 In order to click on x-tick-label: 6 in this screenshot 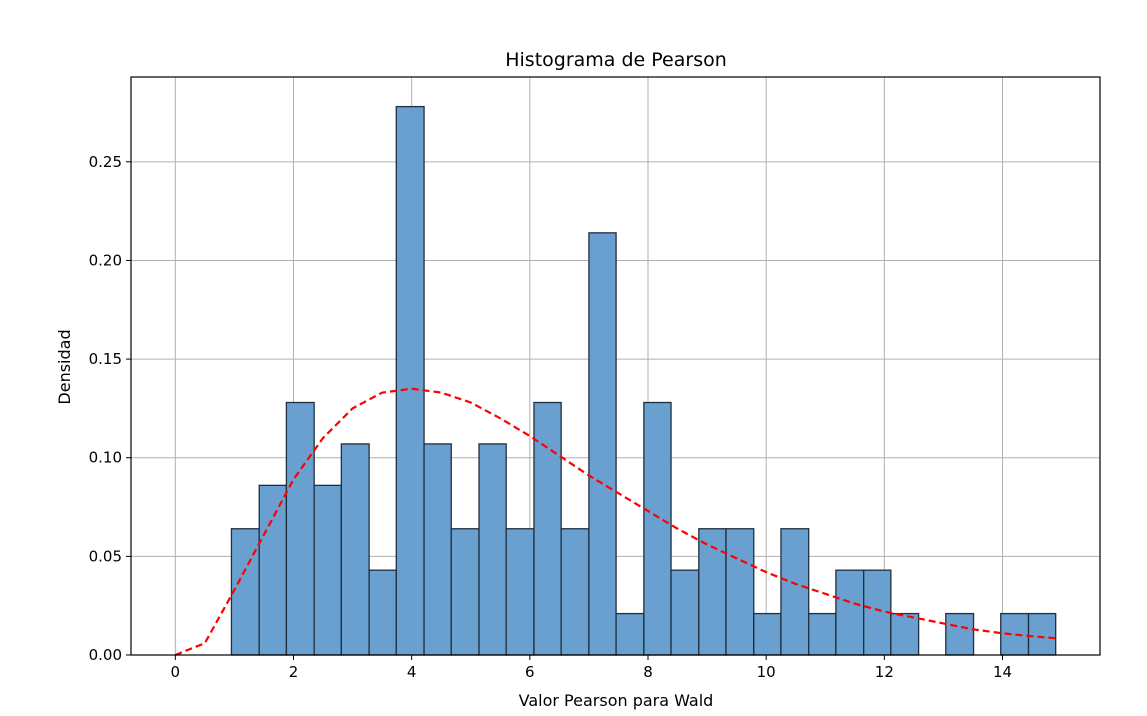, I will do `click(530, 672)`.